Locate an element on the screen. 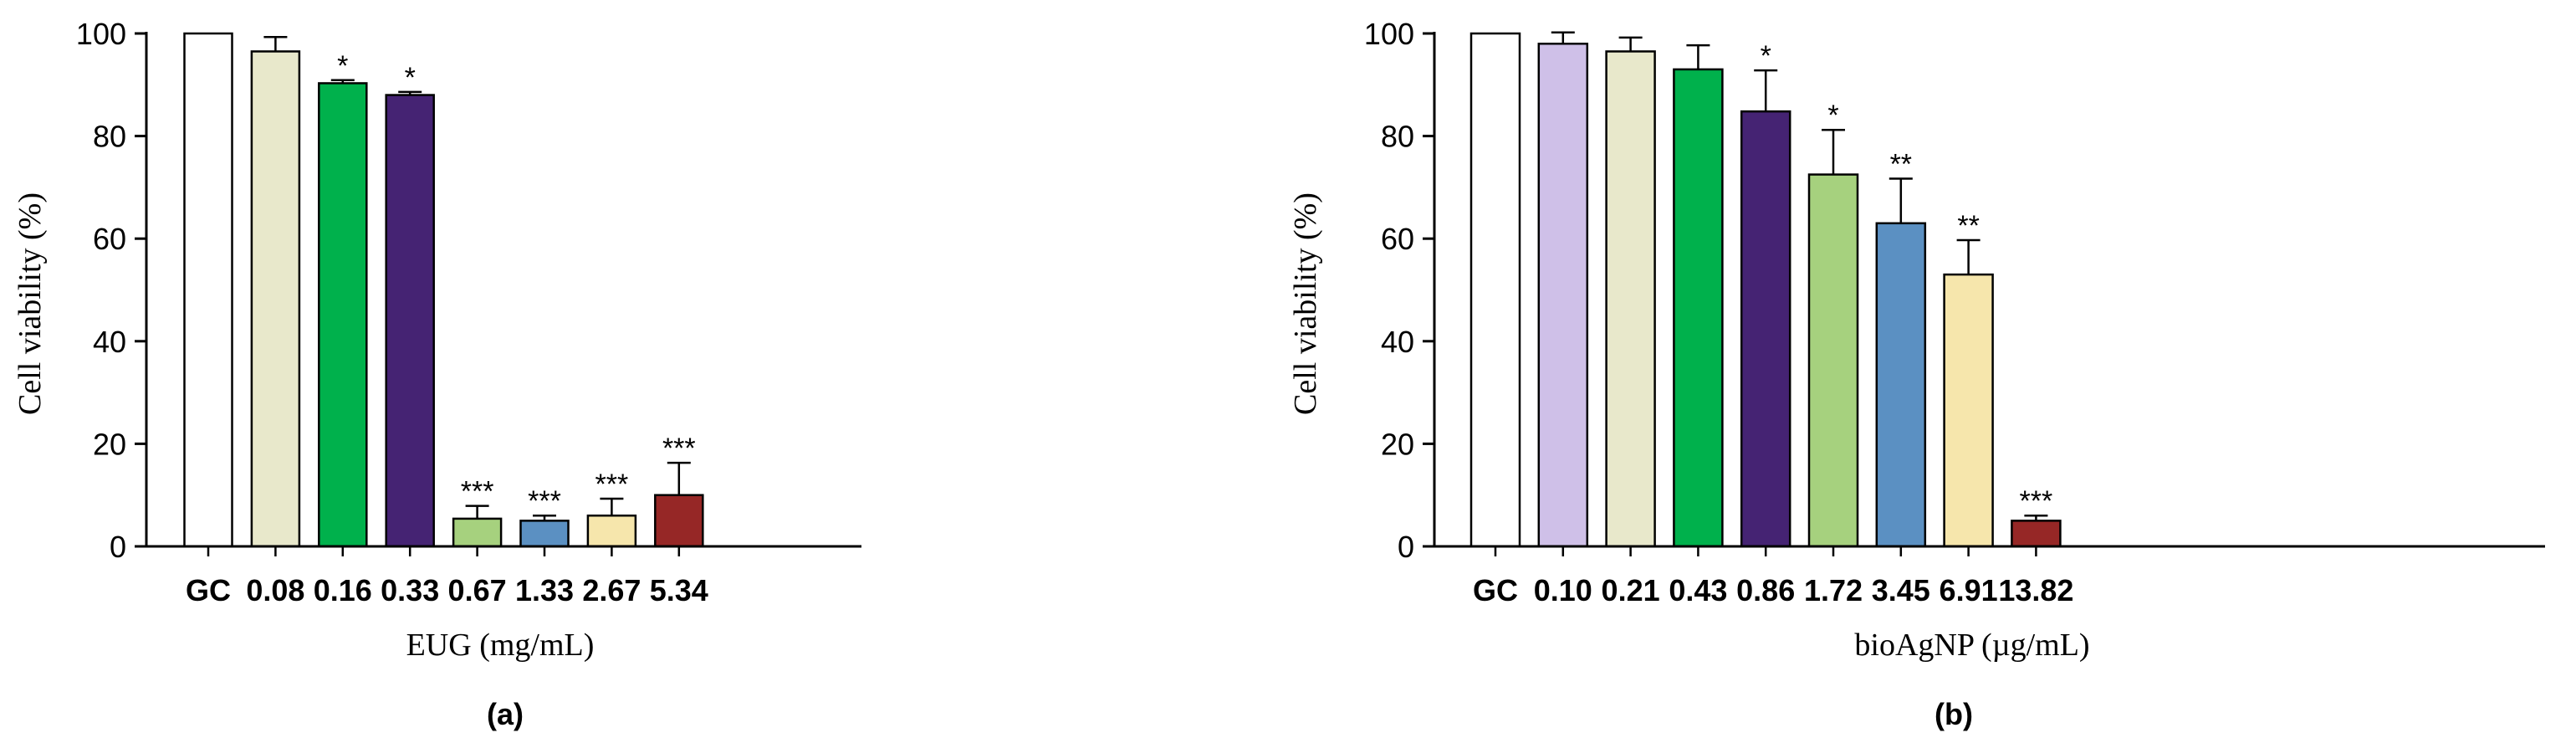  panel-a-x-tick-label: 0.67 is located at coordinates (477, 590).